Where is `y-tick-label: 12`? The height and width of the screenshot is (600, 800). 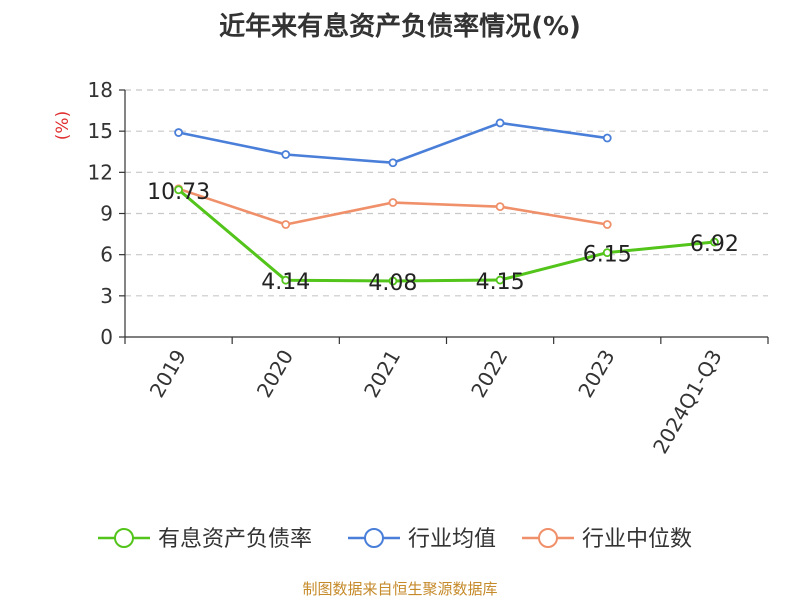 y-tick-label: 12 is located at coordinates (100, 172).